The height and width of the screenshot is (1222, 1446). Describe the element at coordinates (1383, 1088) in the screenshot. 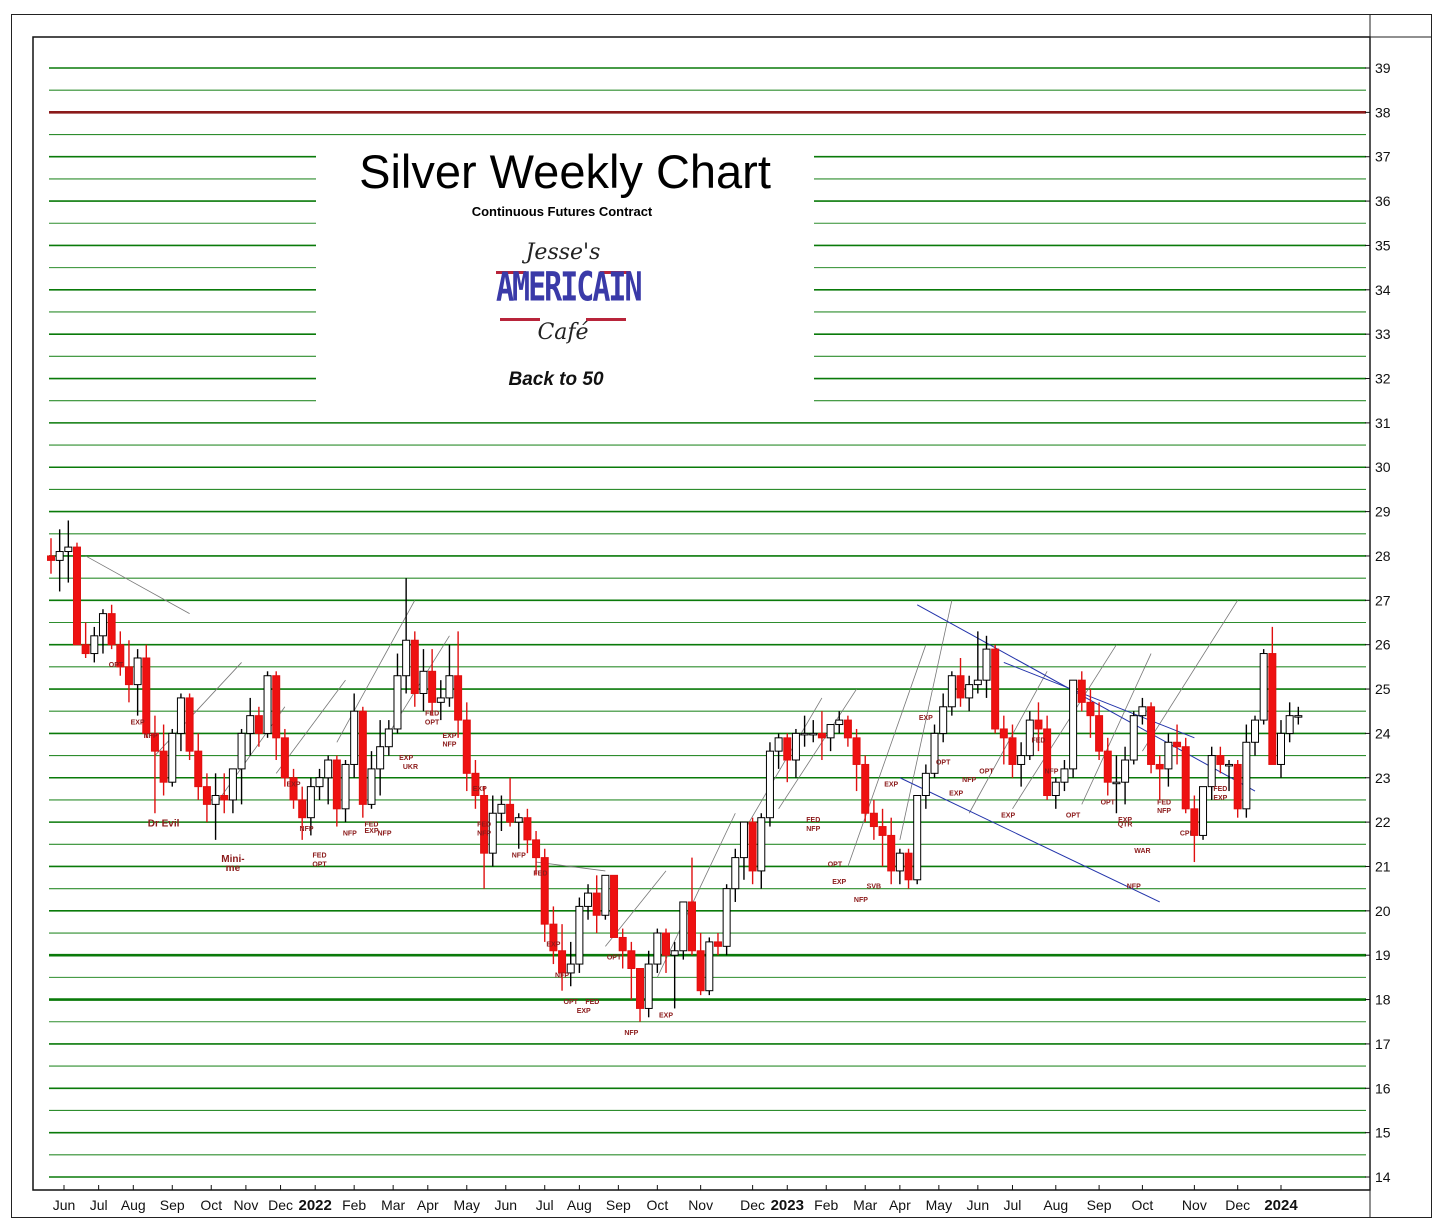

I see `y-tick-label: 16` at that location.